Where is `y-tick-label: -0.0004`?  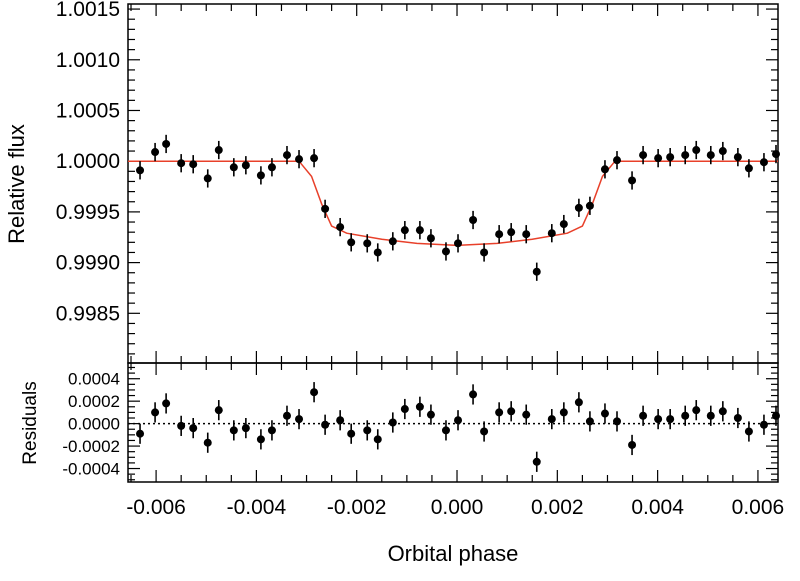
y-tick-label: -0.0004 is located at coordinates (91, 469).